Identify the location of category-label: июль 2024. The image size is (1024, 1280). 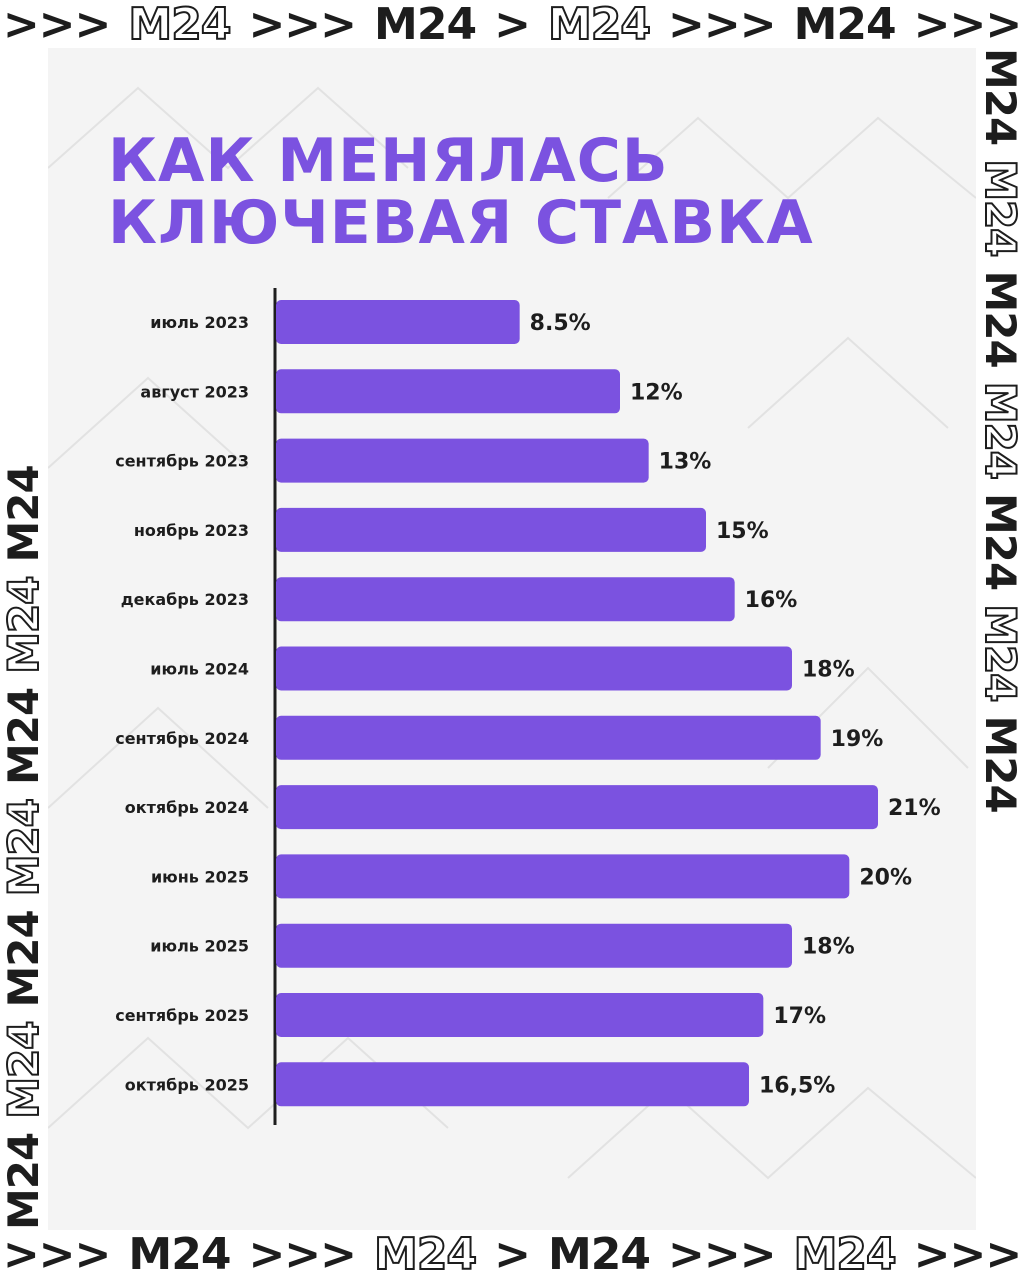
(199, 669).